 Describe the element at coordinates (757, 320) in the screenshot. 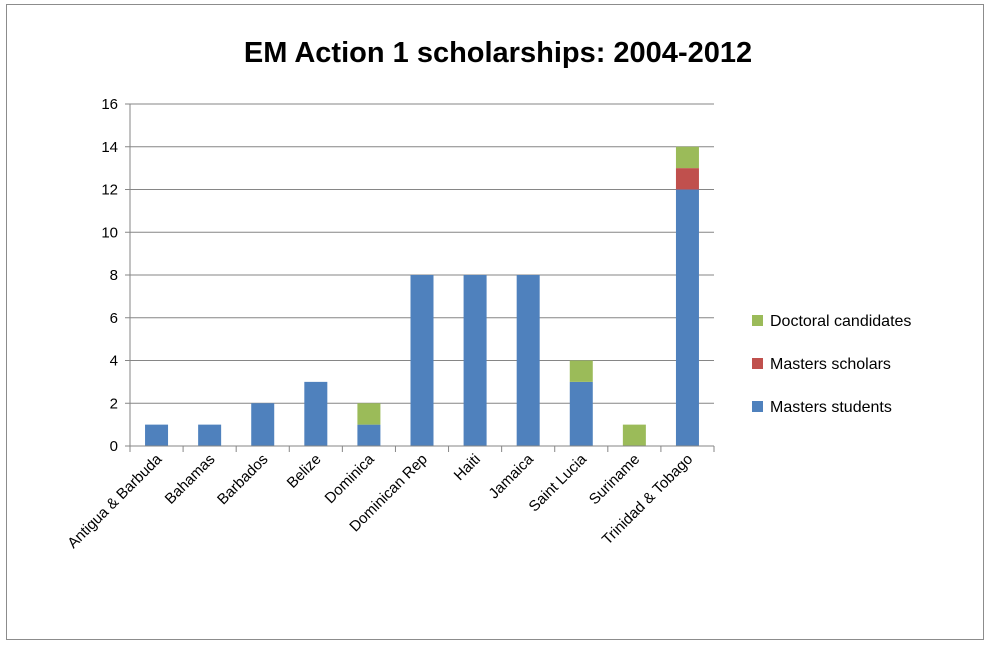

I see `legend-swatch-doctoral-candidates` at that location.